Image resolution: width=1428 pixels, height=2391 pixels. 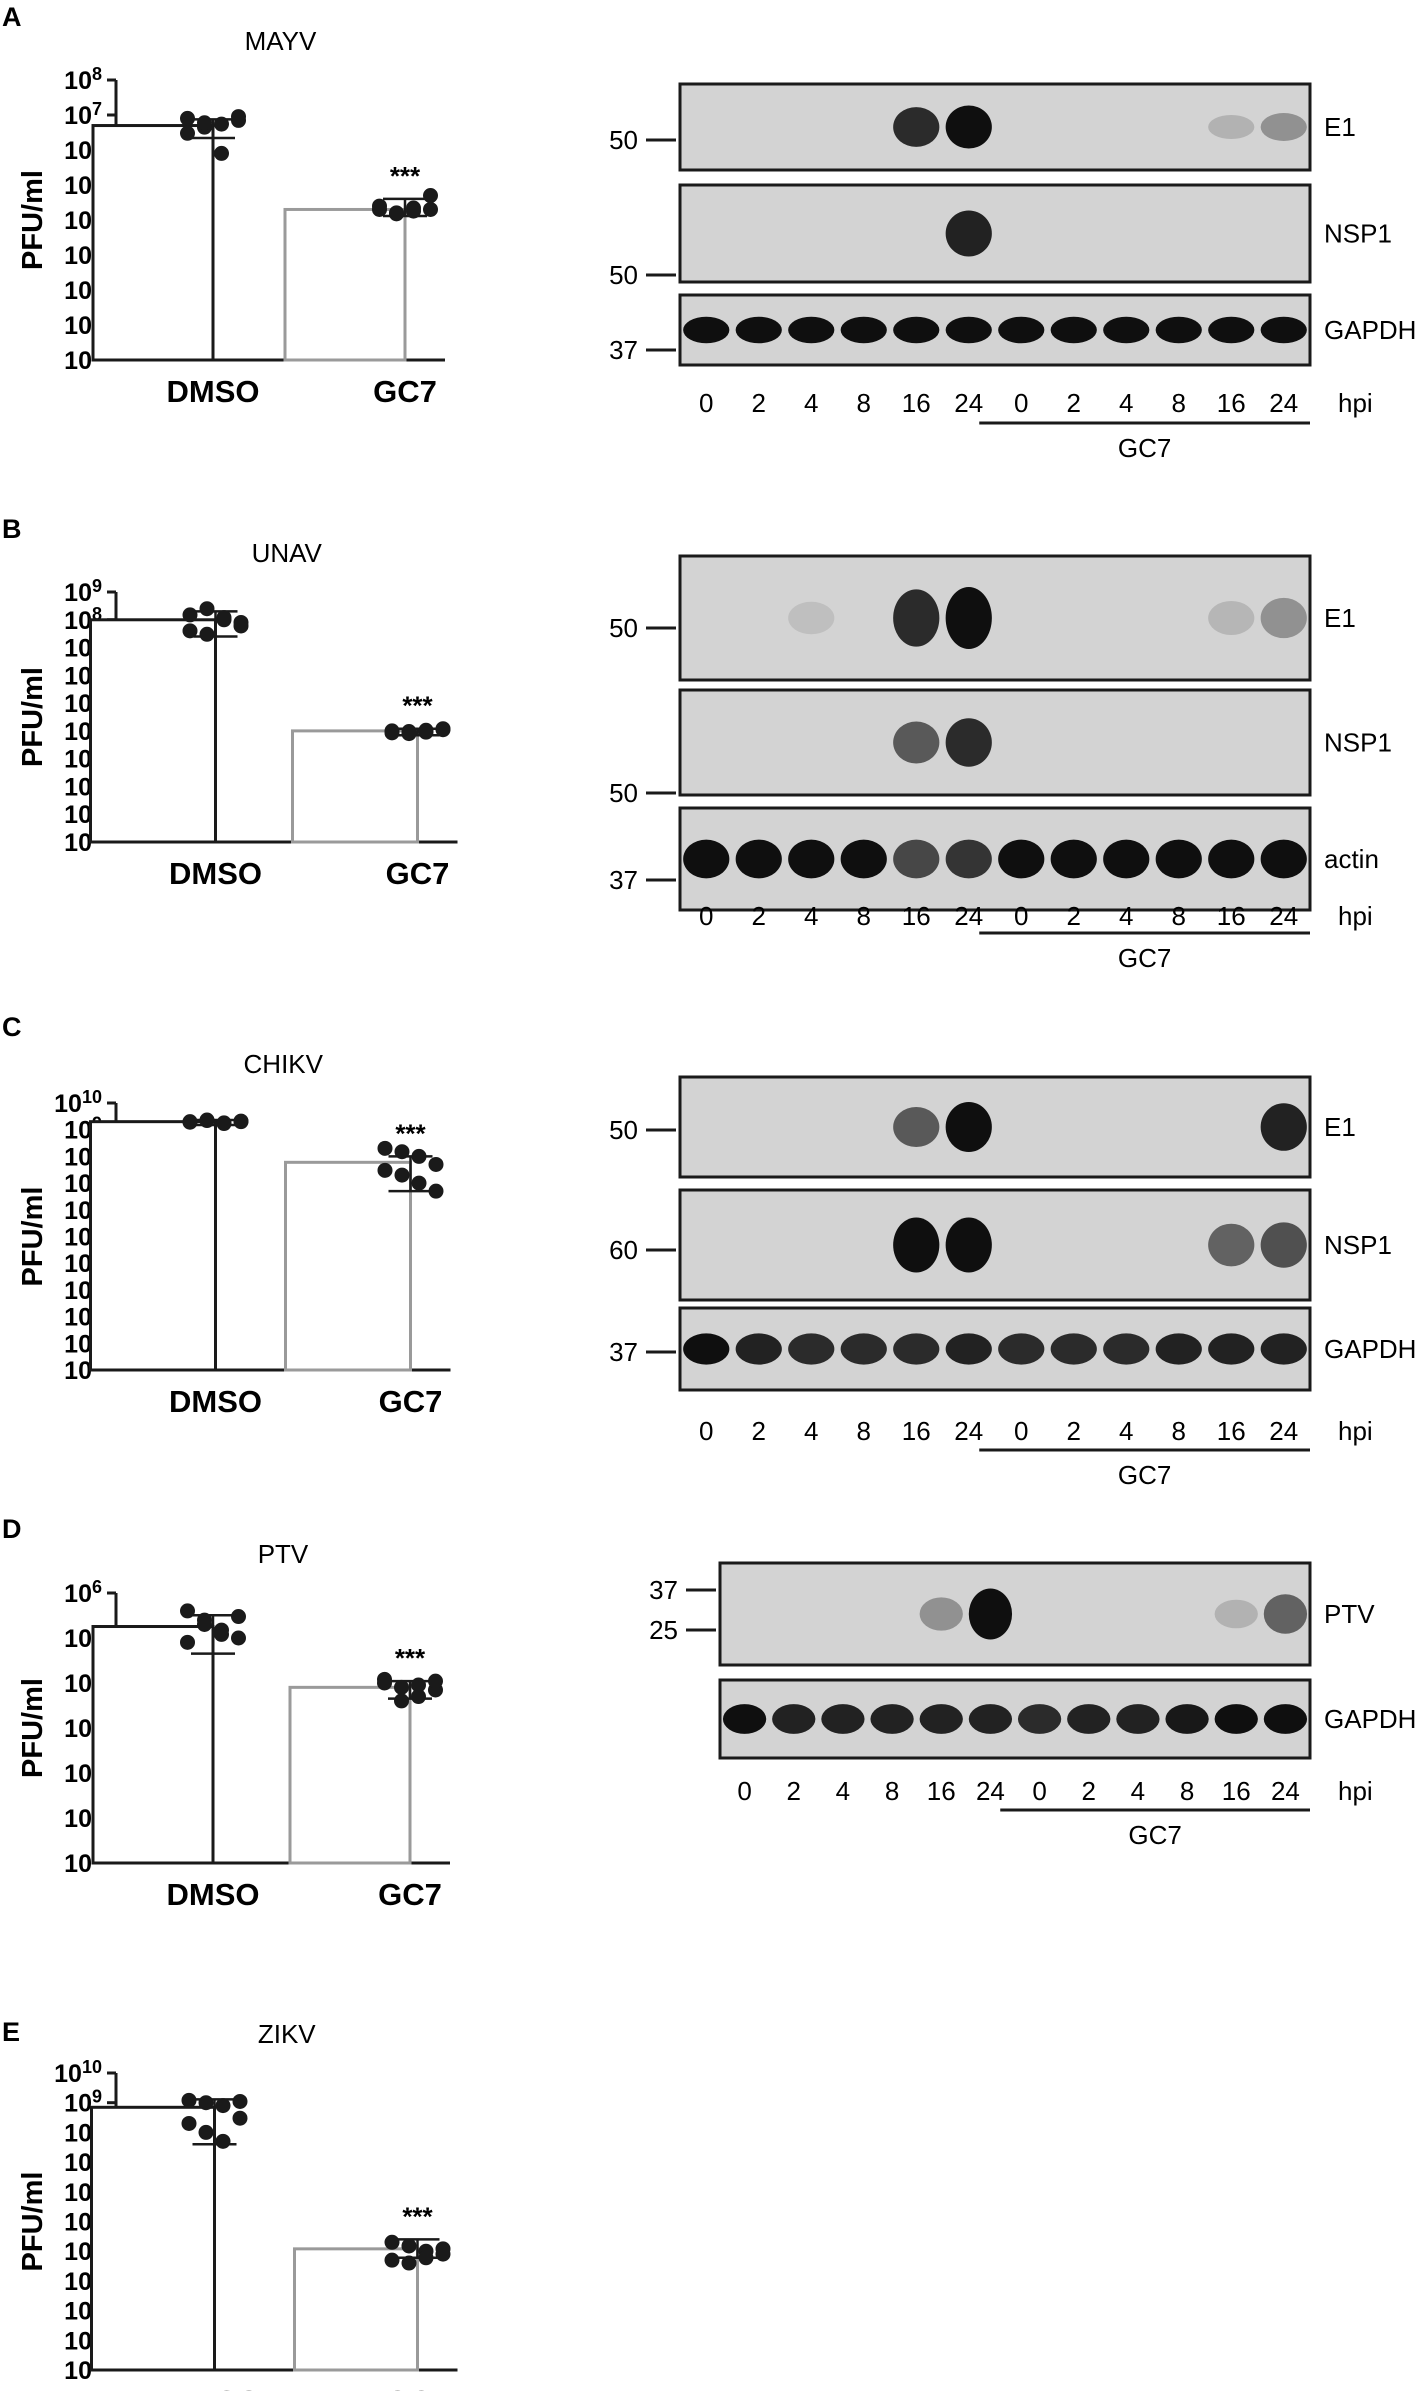 What do you see at coordinates (215, 873) in the screenshot?
I see `x-tick-label: DMSO` at bounding box center [215, 873].